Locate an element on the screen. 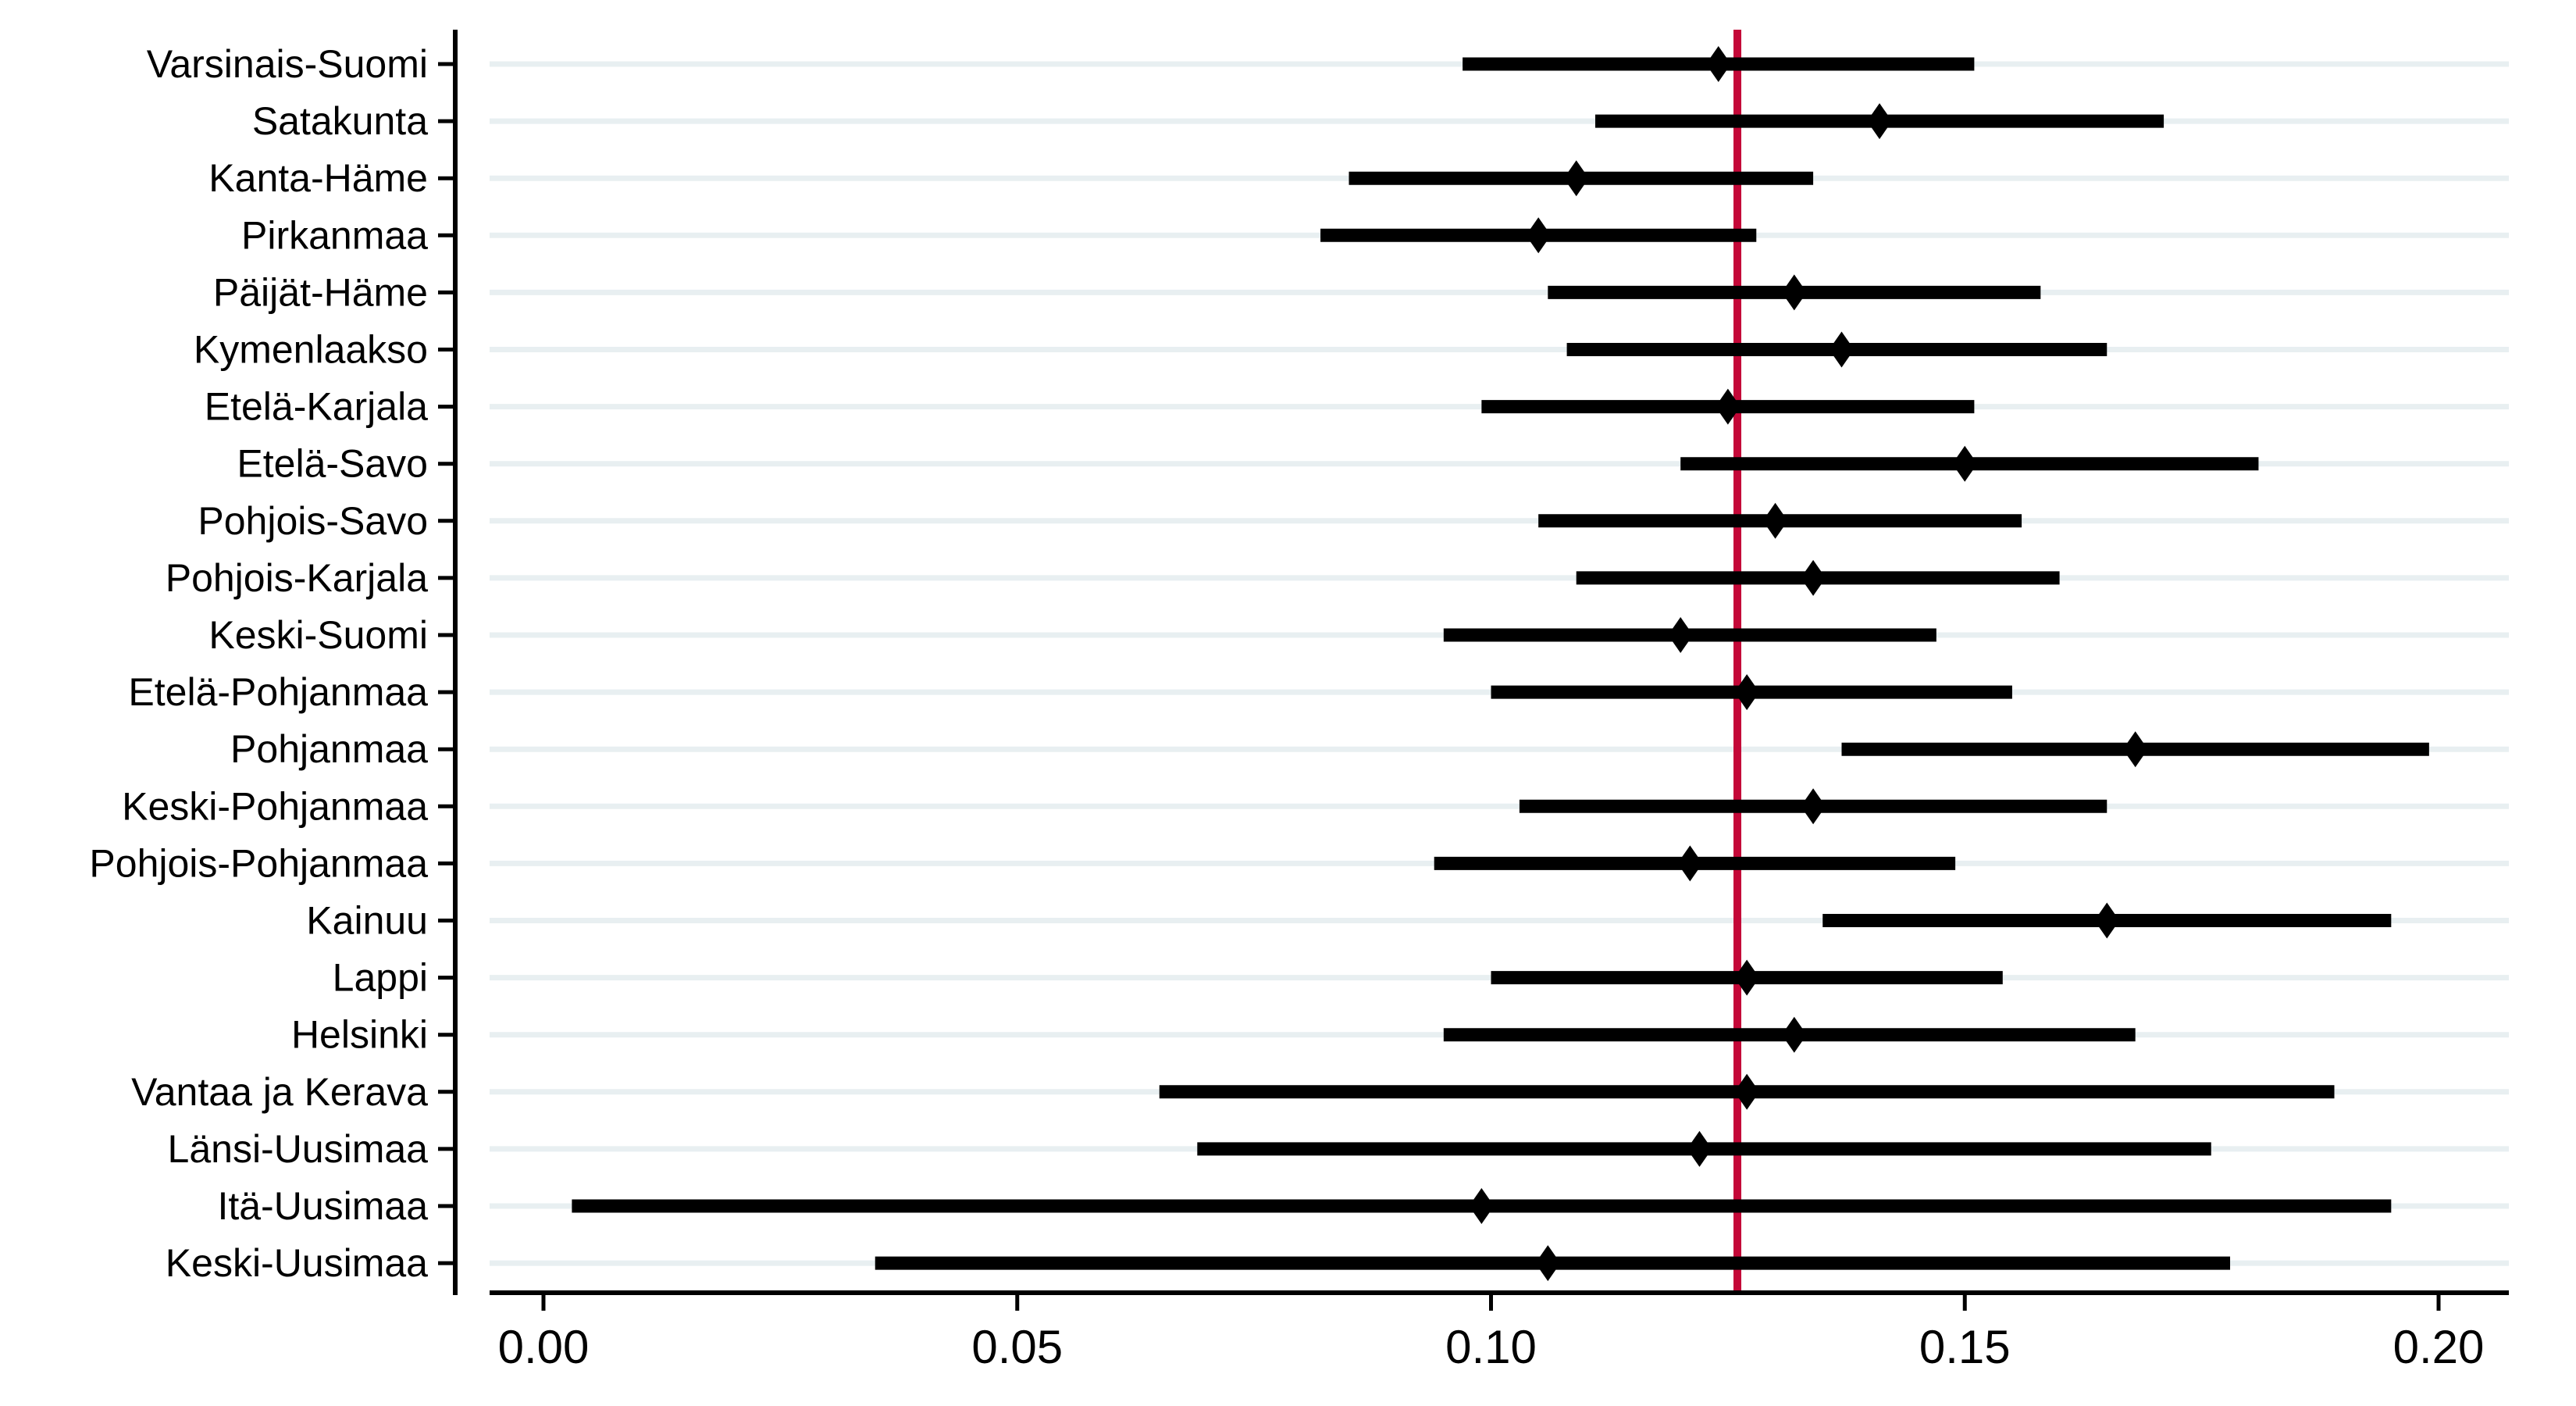  y-axis-label: Kanta-Häme is located at coordinates (318, 178).